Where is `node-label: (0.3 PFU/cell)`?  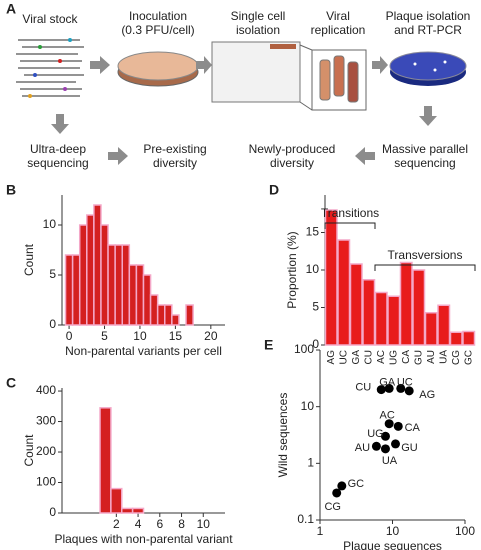 node-label: (0.3 PFU/cell) is located at coordinates (157, 30).